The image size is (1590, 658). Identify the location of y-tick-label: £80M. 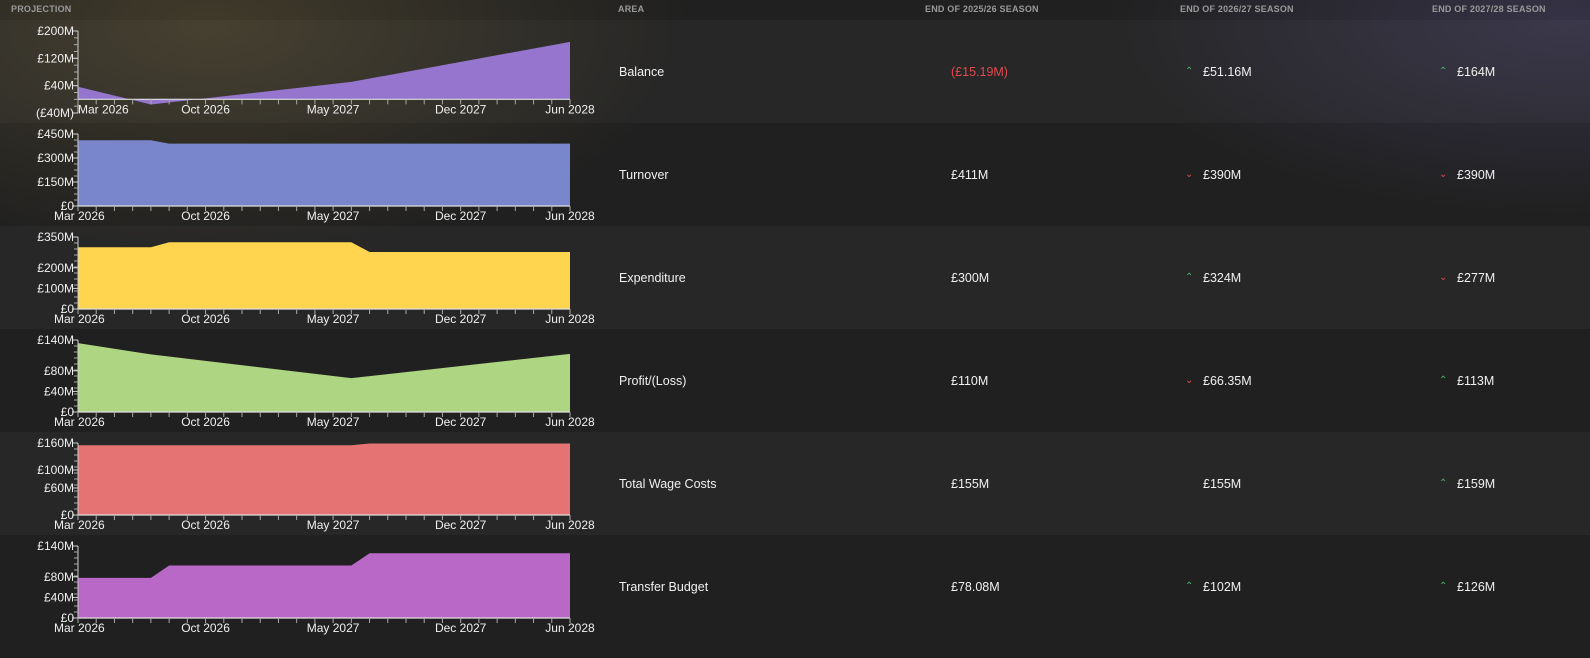
(59, 371).